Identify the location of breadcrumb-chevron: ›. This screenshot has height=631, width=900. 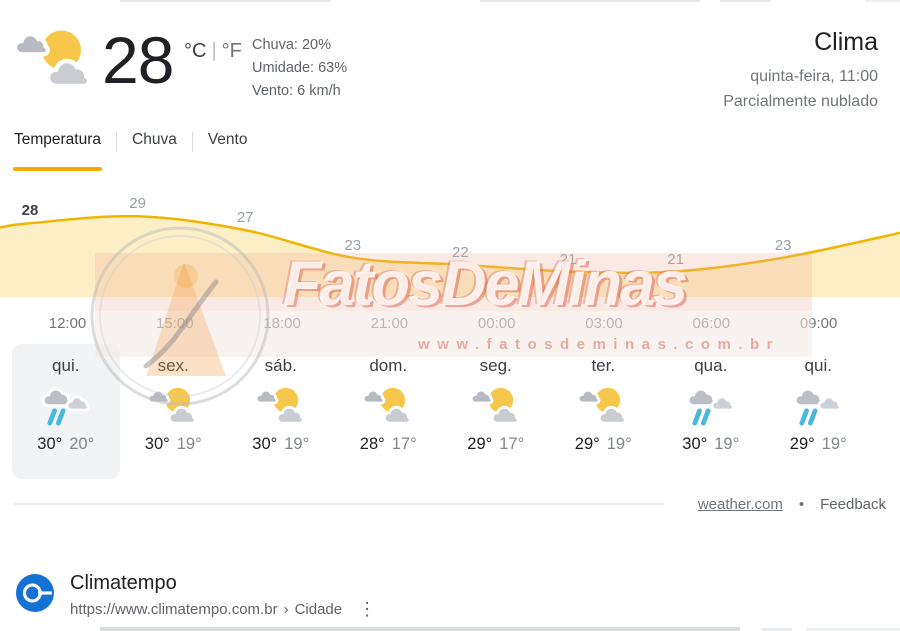
(286, 609).